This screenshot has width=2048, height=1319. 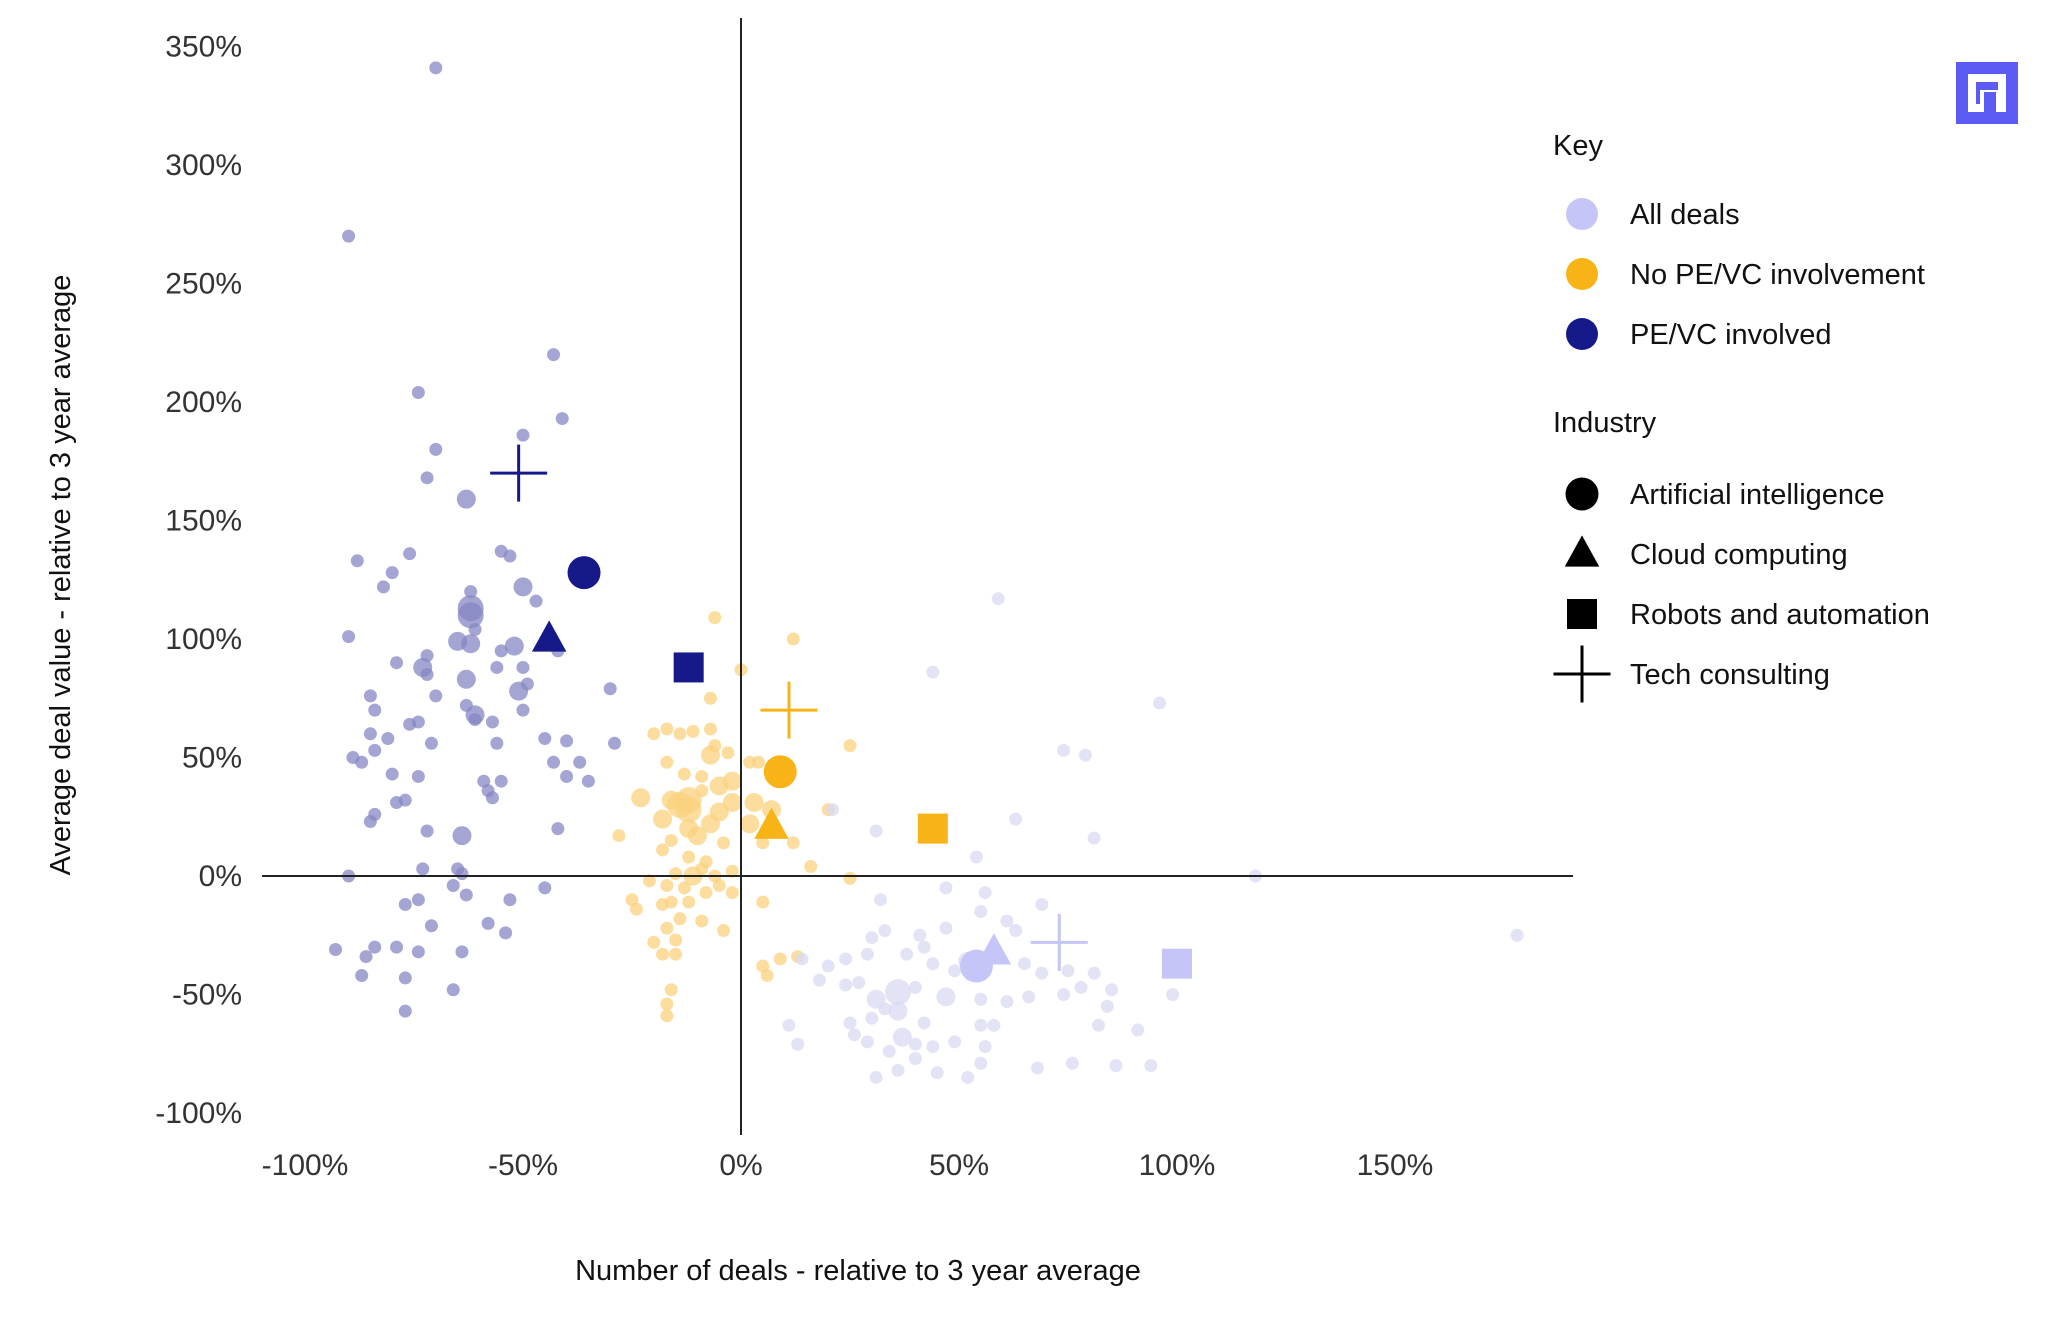 I want to click on y-tick-label: 50%, so click(x=212, y=758).